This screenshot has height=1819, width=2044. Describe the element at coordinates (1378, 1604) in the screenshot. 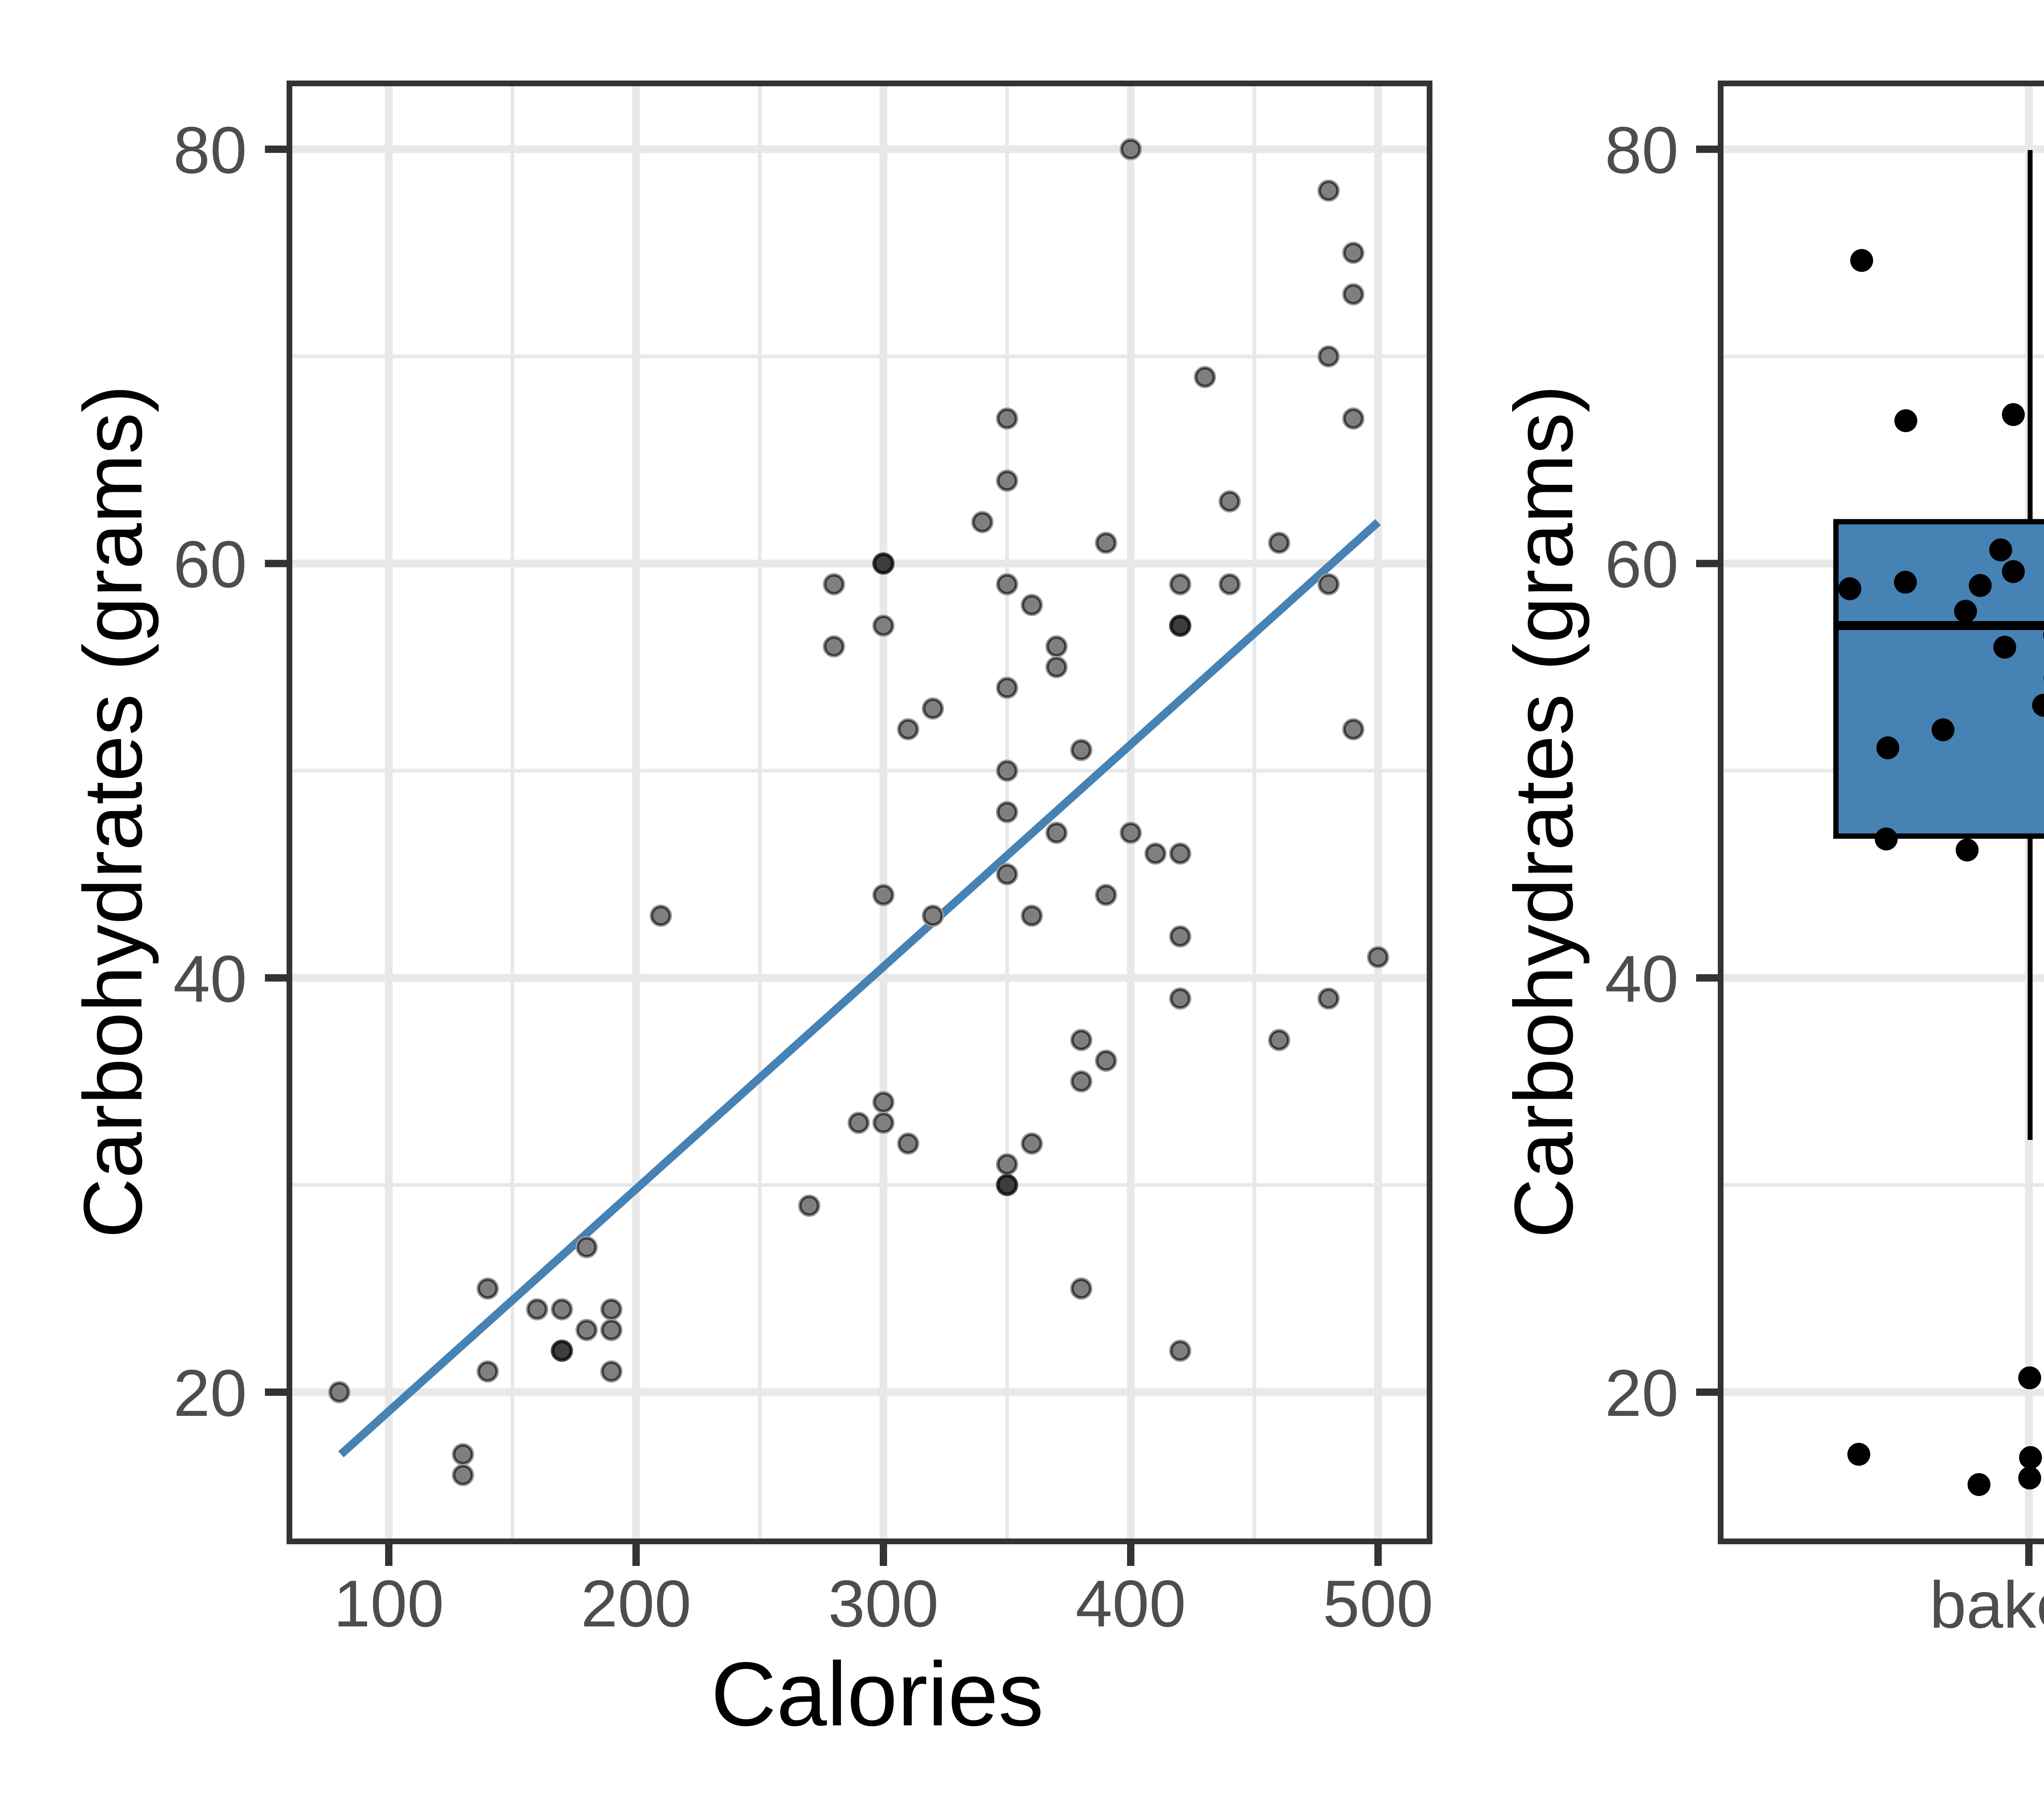

I see `svg-text: 500` at that location.